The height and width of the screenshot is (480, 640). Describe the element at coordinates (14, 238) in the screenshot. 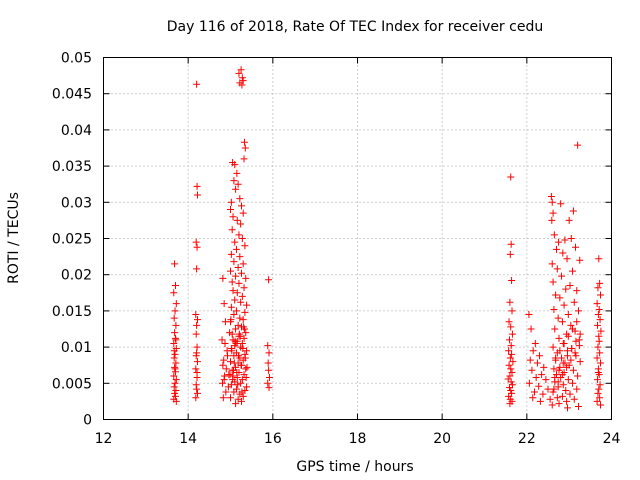

I see `y-axis-label: ROTI / TECUs` at that location.